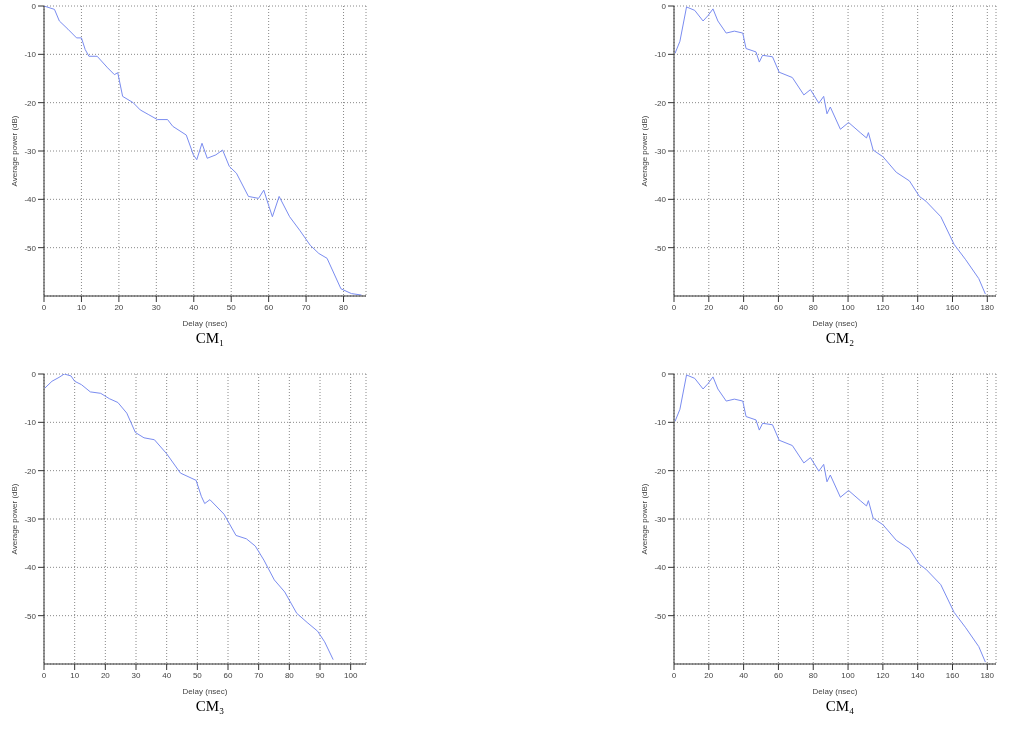 The image size is (1010, 734). I want to click on line-series, so click(189, 517).